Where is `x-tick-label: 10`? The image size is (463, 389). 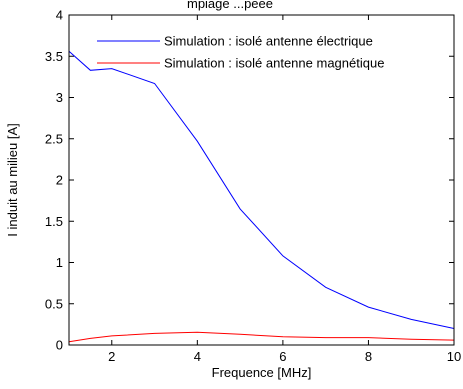
x-tick-label: 10 is located at coordinates (454, 356).